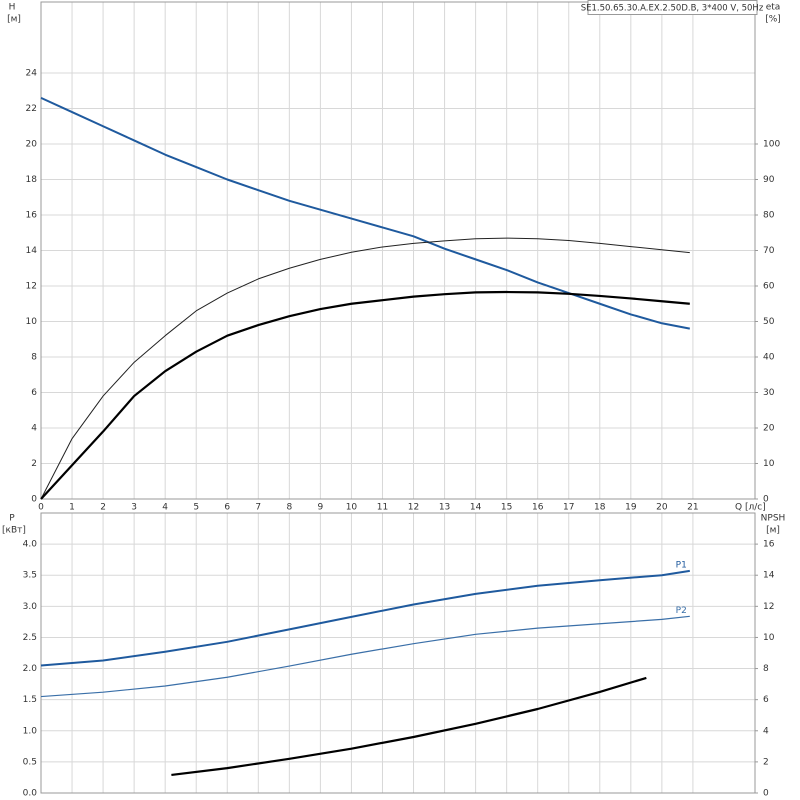  What do you see at coordinates (227, 508) in the screenshot?
I see `x-tick-label: 6` at bounding box center [227, 508].